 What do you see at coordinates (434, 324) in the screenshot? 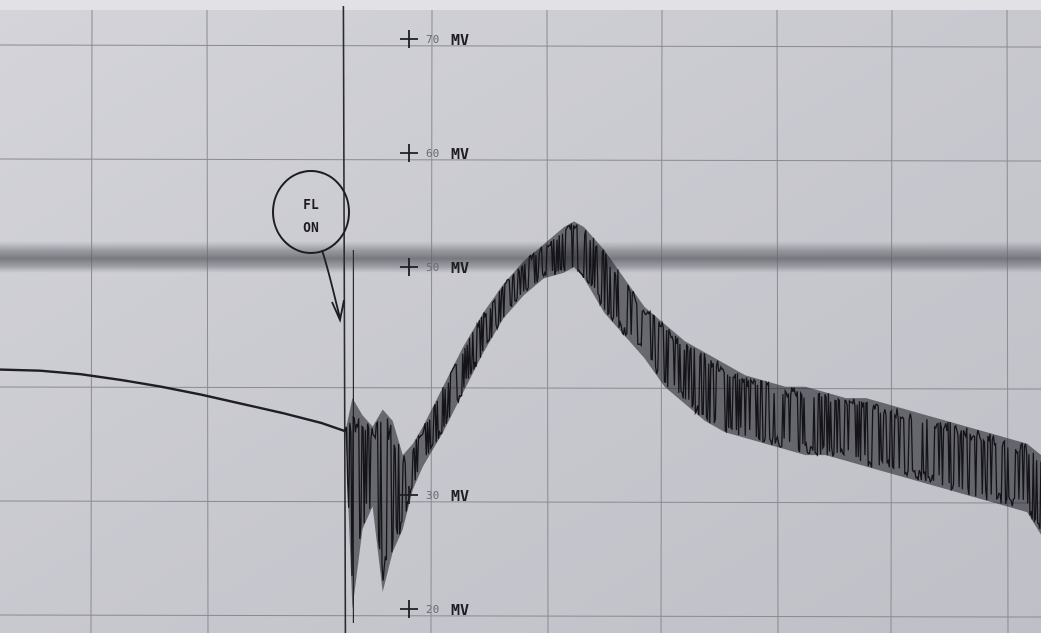
I see `y-axis-ticks: 70 MV 60 MV 50 MV 30 MV 20 MV` at bounding box center [434, 324].